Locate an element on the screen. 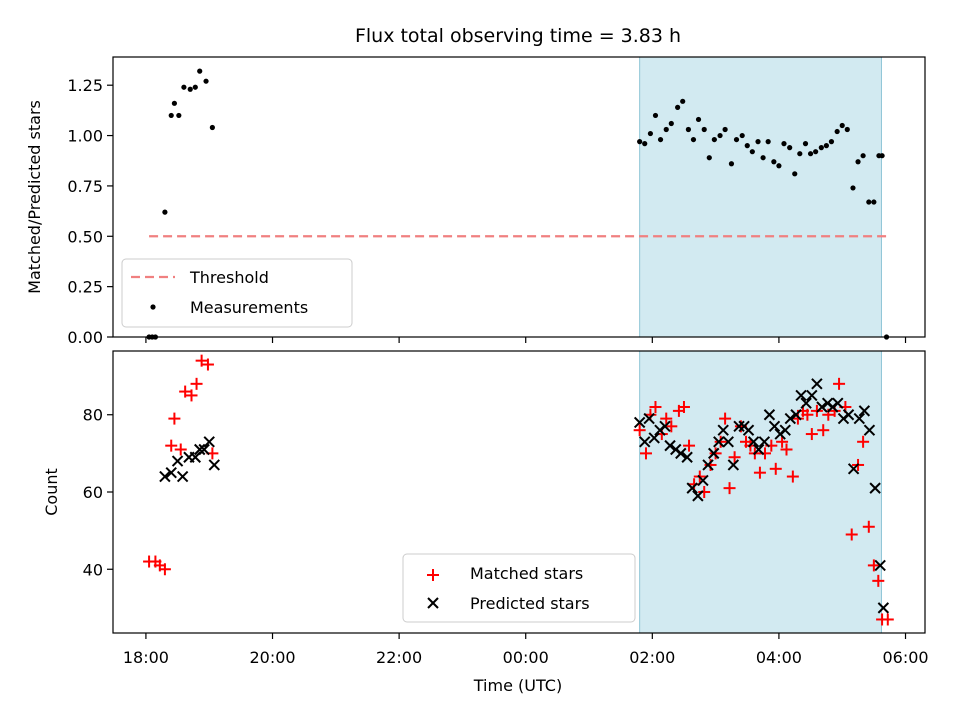 This screenshot has height=720, width=960. count-legend-box is located at coordinates (519, 588).